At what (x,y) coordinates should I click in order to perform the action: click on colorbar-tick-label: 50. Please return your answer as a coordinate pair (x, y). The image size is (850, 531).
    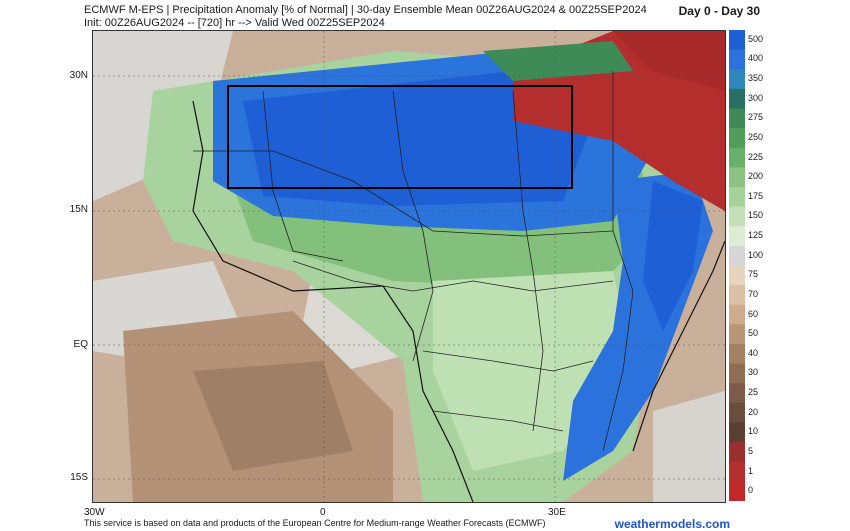
    Looking at the image, I should click on (753, 333).